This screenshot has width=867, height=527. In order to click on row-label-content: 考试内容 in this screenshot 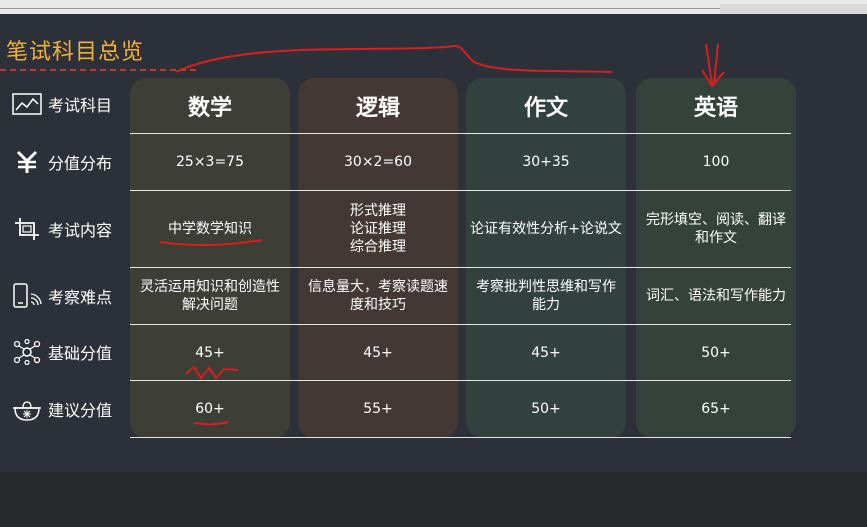, I will do `click(62, 229)`.